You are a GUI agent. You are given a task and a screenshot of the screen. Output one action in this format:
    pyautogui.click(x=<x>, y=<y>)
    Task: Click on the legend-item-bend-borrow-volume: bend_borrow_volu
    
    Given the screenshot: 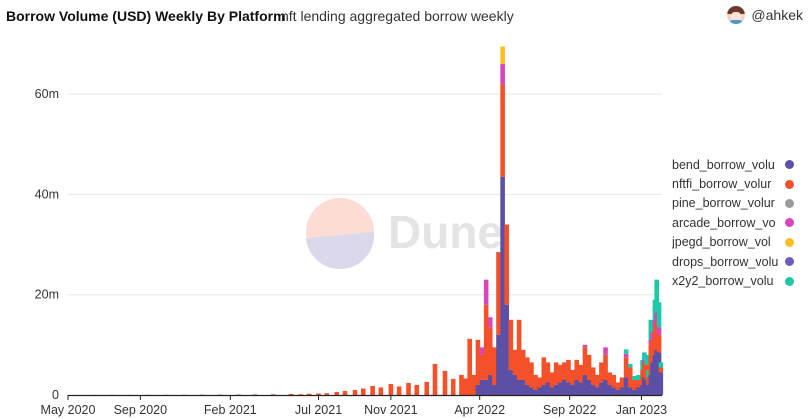 What is the action you would take?
    pyautogui.click(x=737, y=164)
    